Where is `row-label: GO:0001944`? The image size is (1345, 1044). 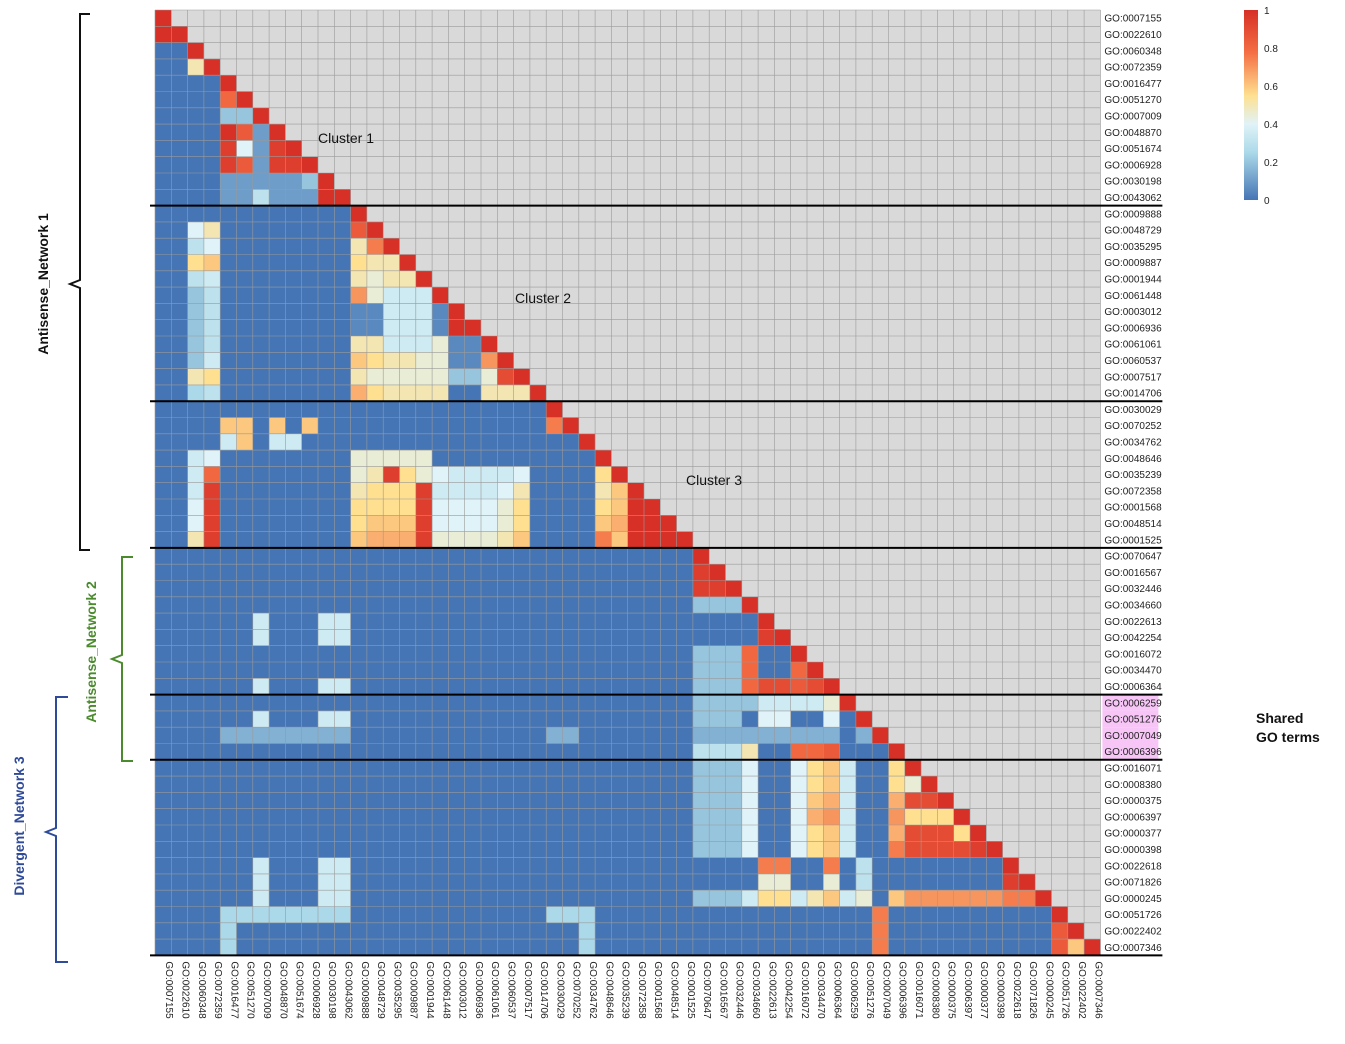
row-label: GO:0001944 is located at coordinates (1133, 280).